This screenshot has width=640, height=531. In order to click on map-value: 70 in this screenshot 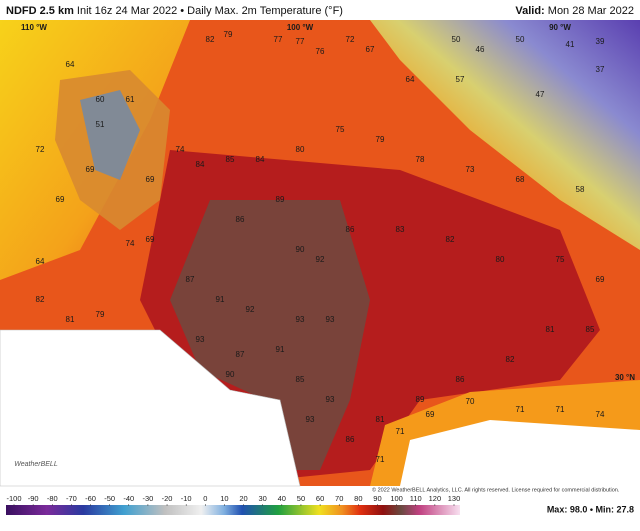, I will do `click(470, 401)`.